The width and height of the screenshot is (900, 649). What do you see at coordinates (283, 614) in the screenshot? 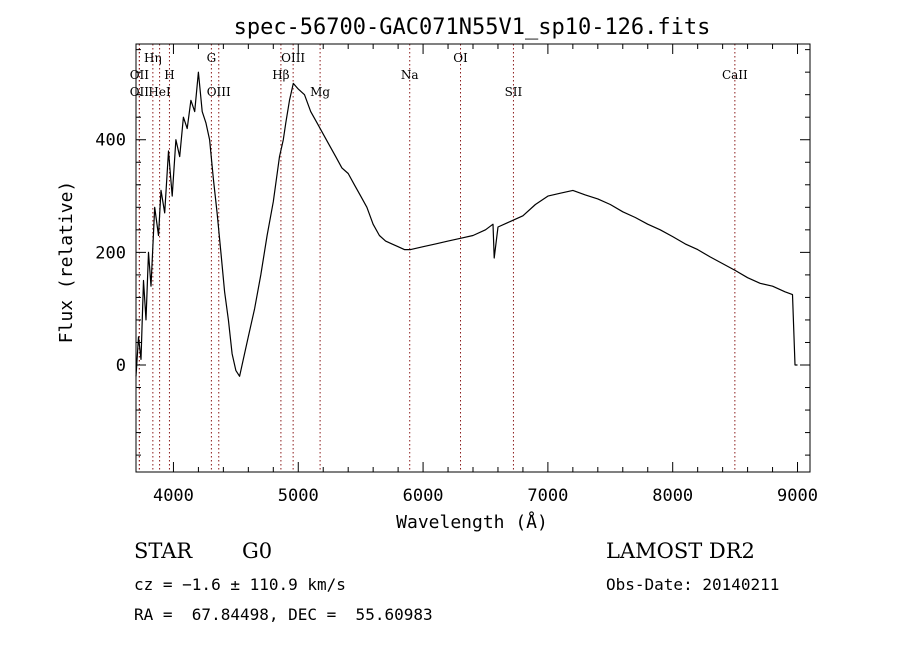
I see `coordinates-text: RA = 67.84498, DEC = 55.60983` at bounding box center [283, 614].